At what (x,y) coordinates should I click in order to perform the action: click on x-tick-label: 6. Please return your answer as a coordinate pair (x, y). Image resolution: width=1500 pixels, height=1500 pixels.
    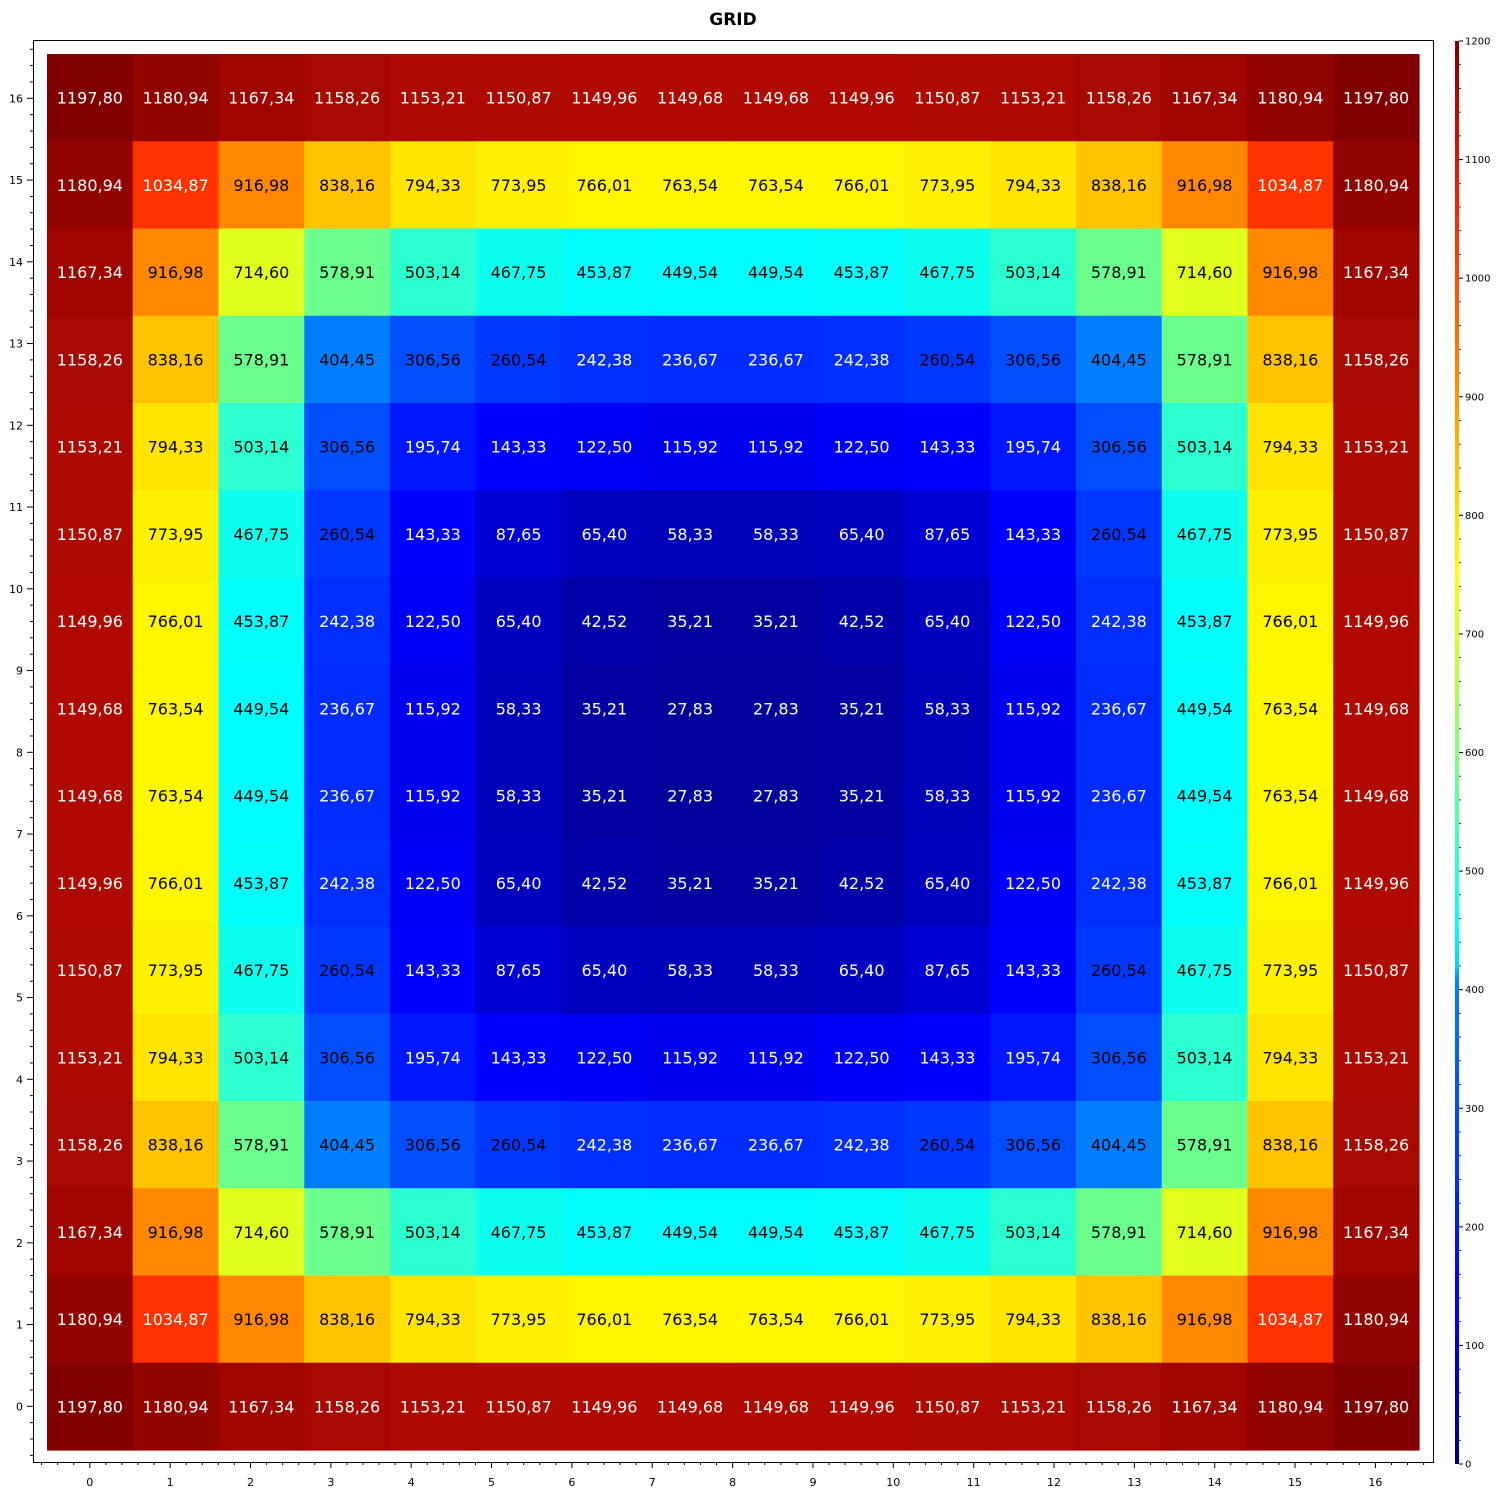
    Looking at the image, I should click on (571, 1482).